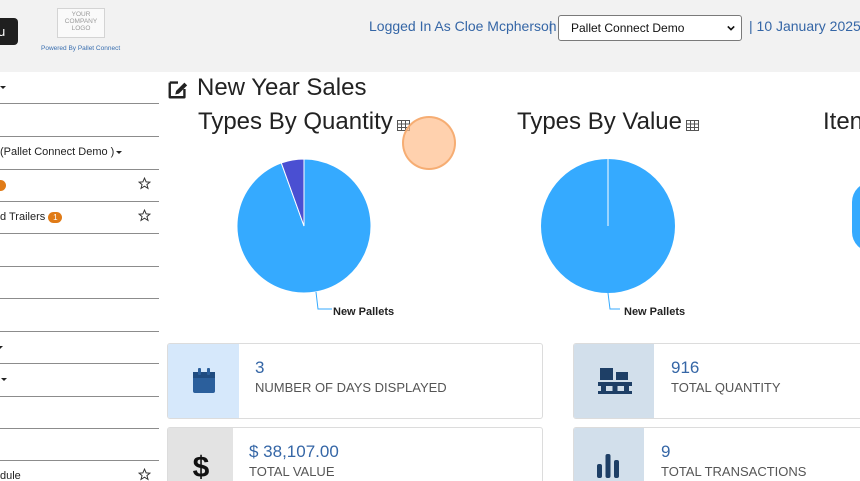 This screenshot has height=481, width=860. Describe the element at coordinates (295, 121) in the screenshot. I see `chart-title-quantity: Types By Quantity` at that location.